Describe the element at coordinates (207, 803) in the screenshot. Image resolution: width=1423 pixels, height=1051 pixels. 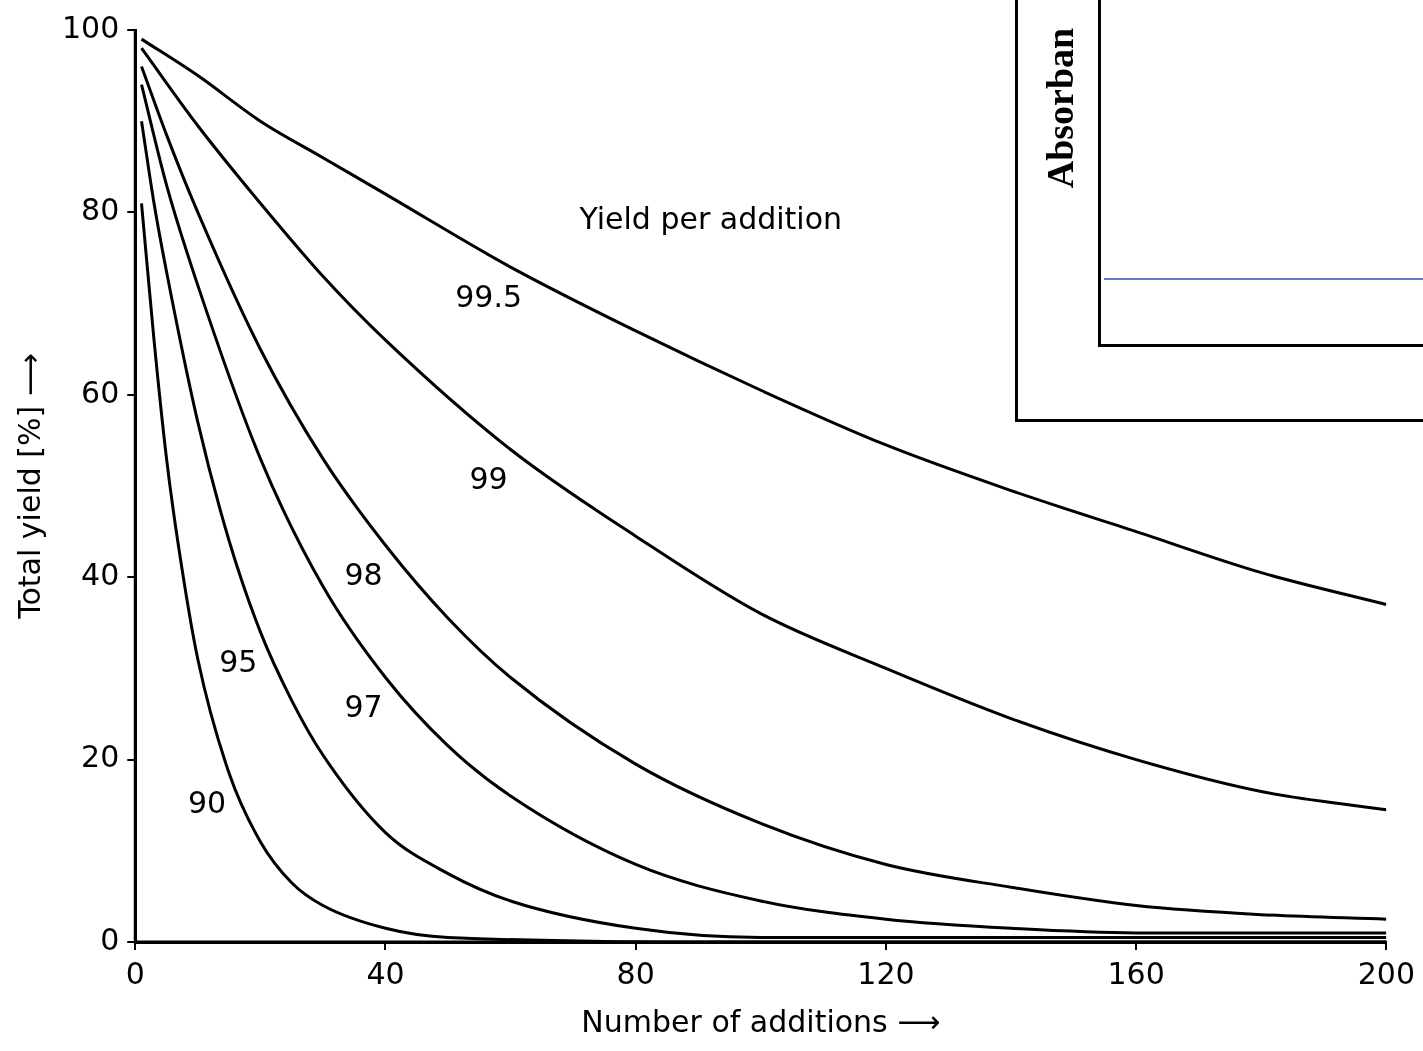
I see `series-label: 90` at that location.